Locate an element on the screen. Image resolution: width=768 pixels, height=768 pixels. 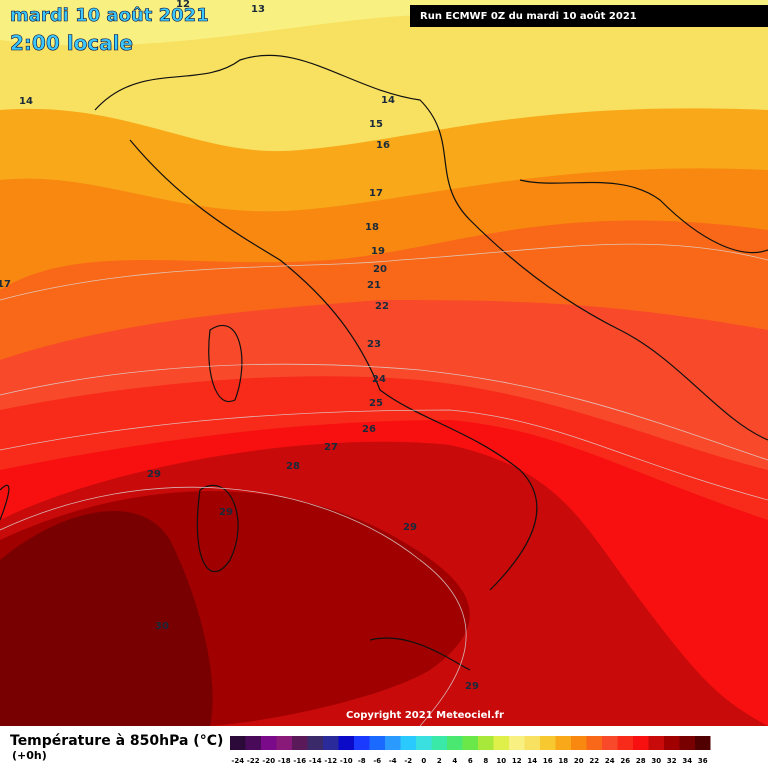
contour-label: 20 is located at coordinates (380, 269).